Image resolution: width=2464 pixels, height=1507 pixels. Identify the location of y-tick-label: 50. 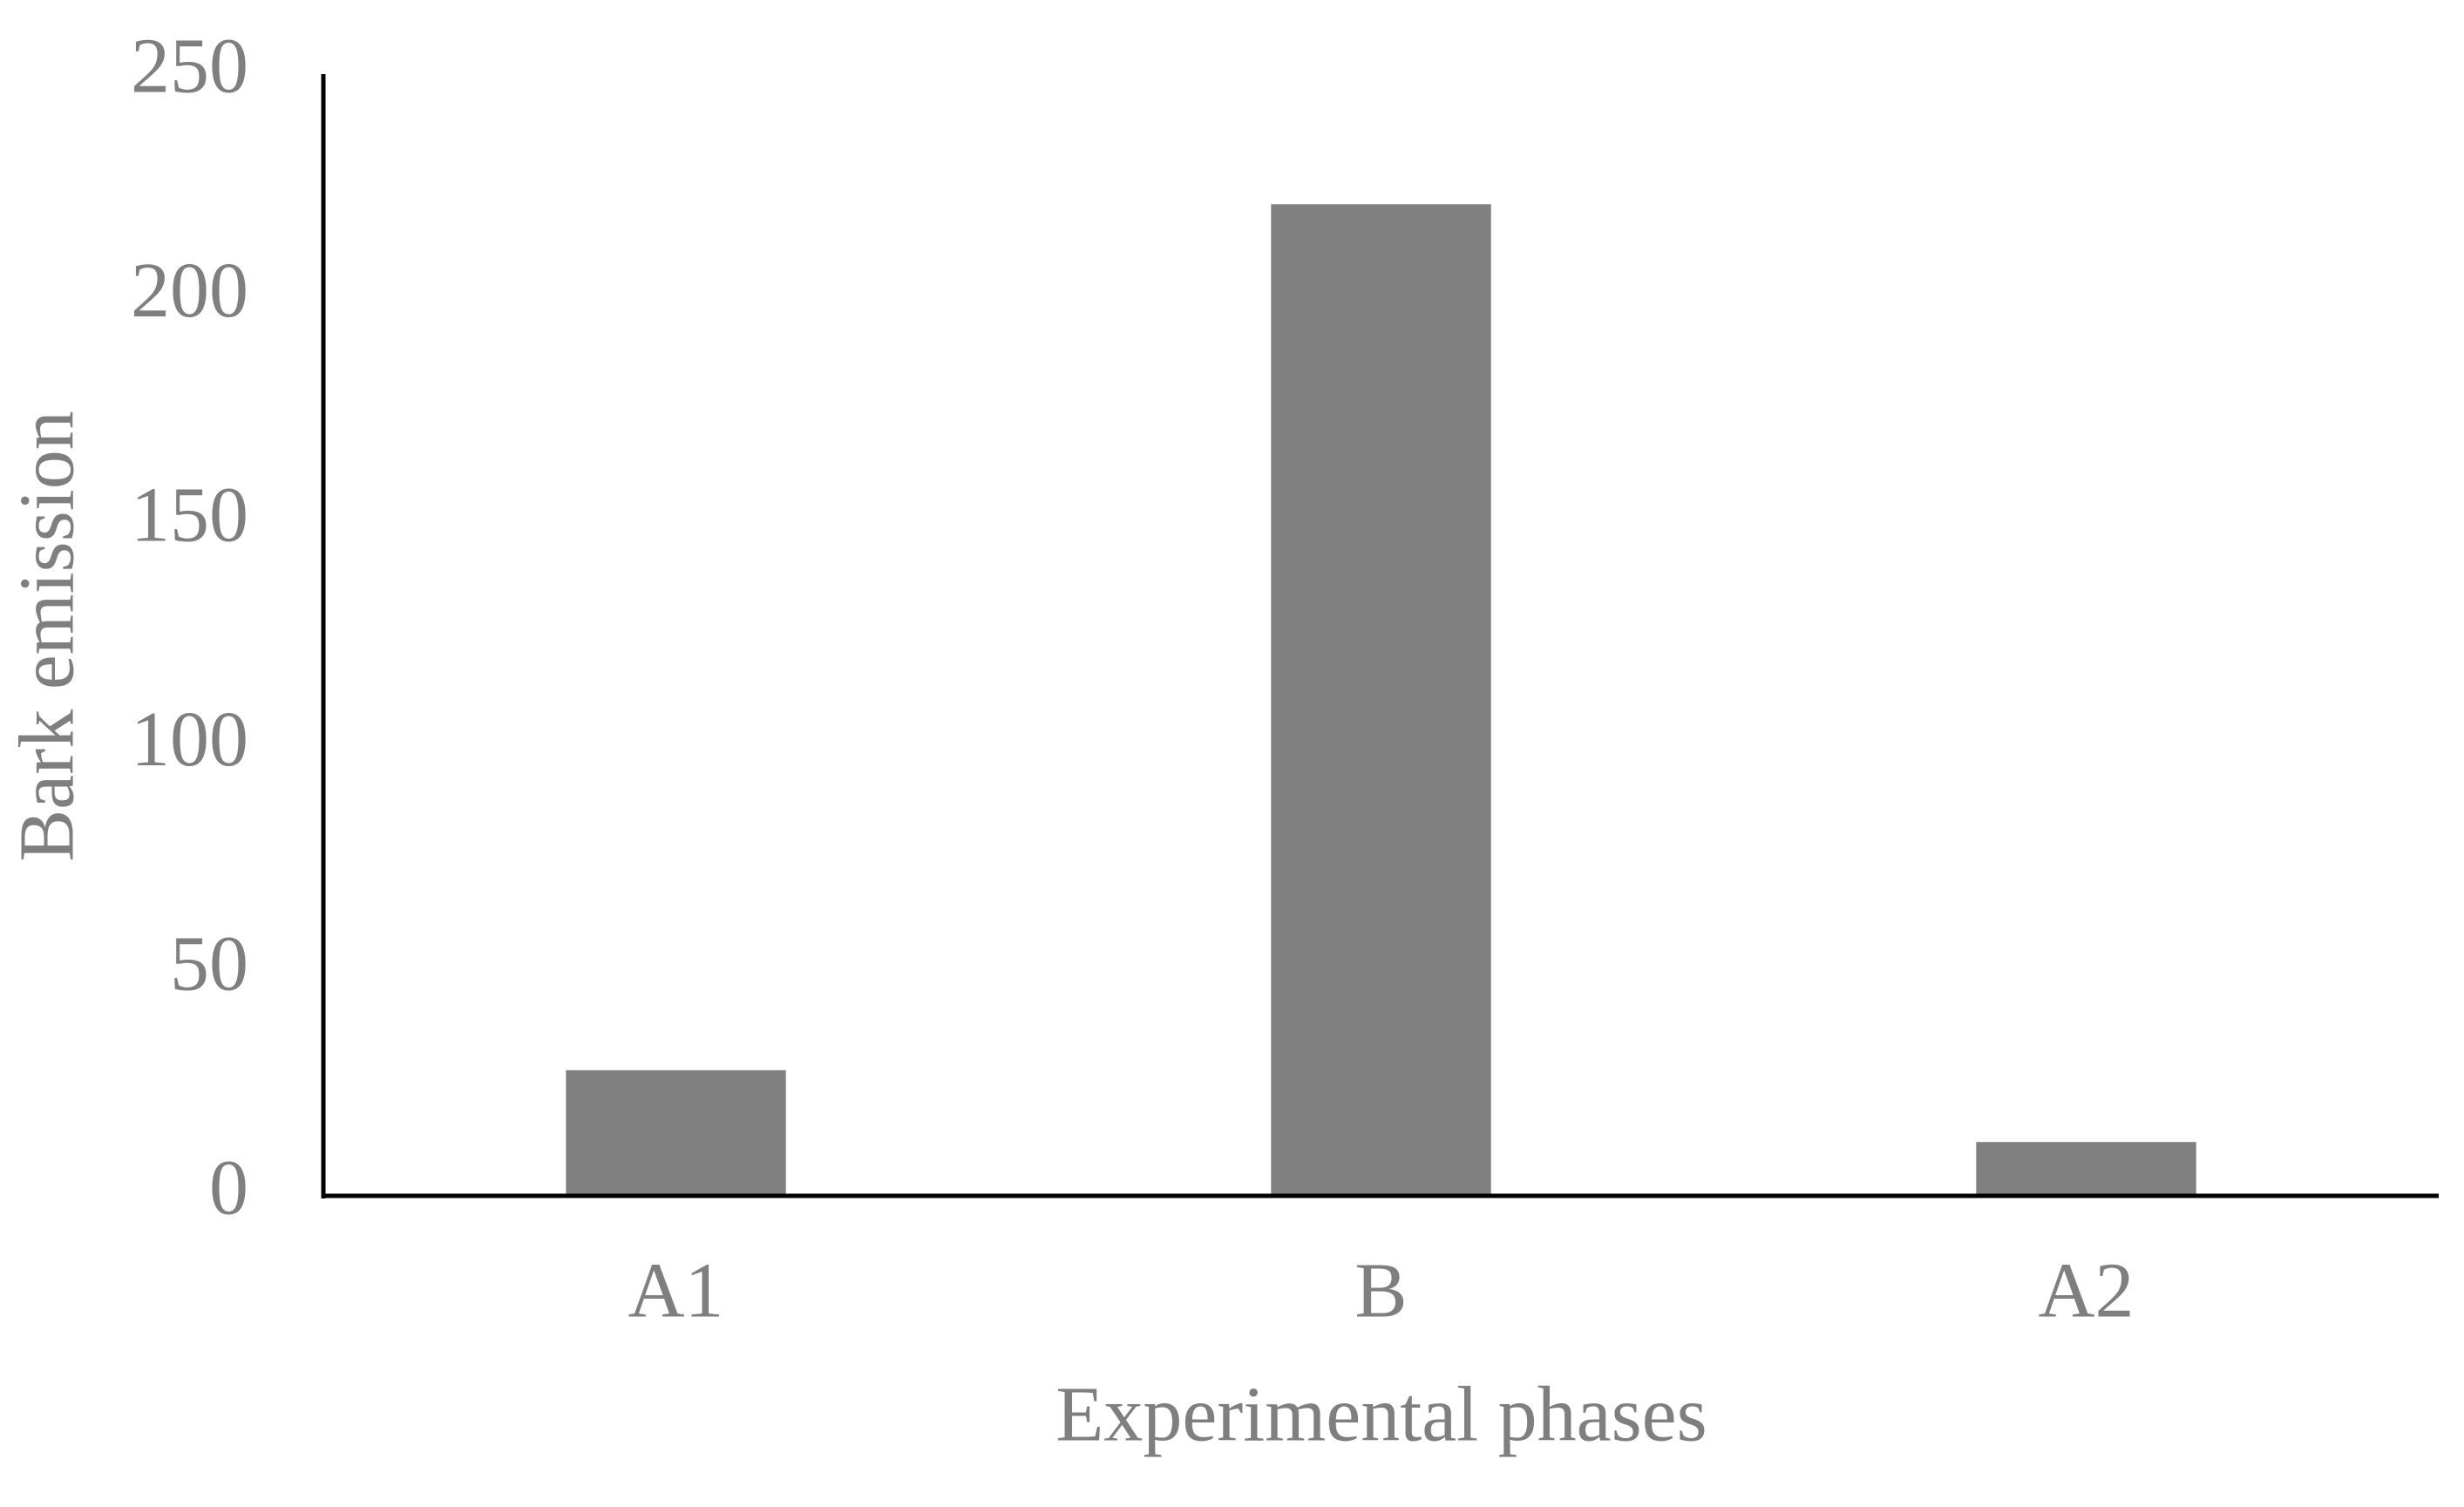
(209, 964).